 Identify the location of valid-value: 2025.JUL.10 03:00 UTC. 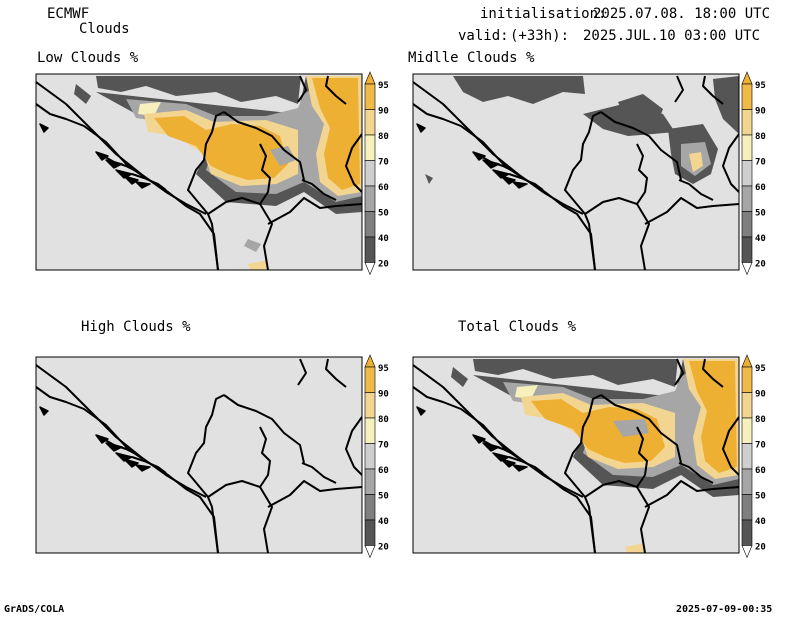
(672, 36).